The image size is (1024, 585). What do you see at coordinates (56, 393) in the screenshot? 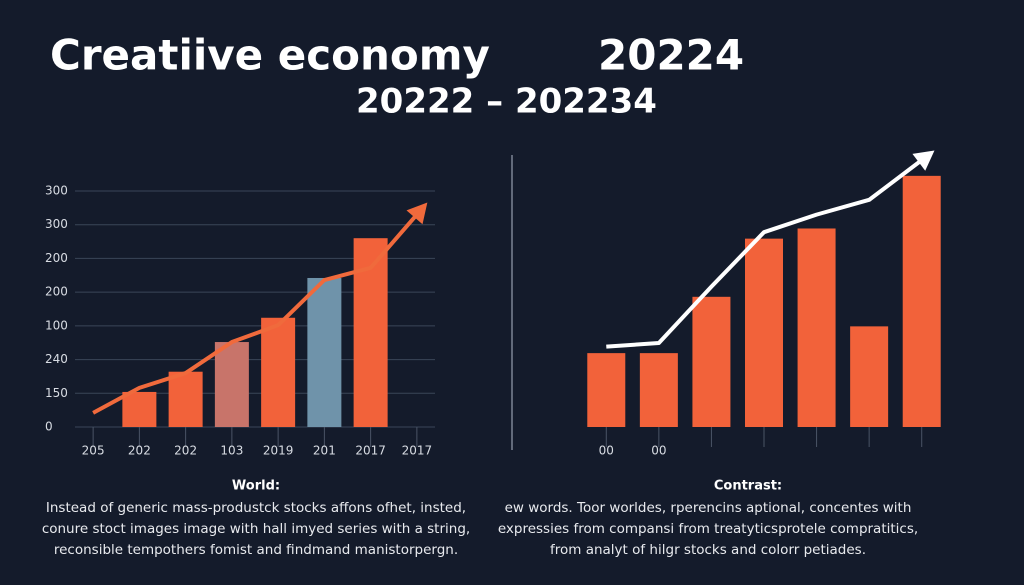
I see `y-tick-label: 150` at bounding box center [56, 393].